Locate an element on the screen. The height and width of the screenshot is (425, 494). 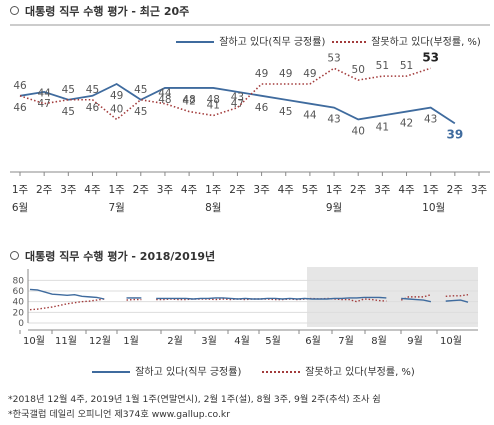
bottom-chart-title: 대통령 직무 수행 평가 - 2018/2019년 is located at coordinates (112, 256).